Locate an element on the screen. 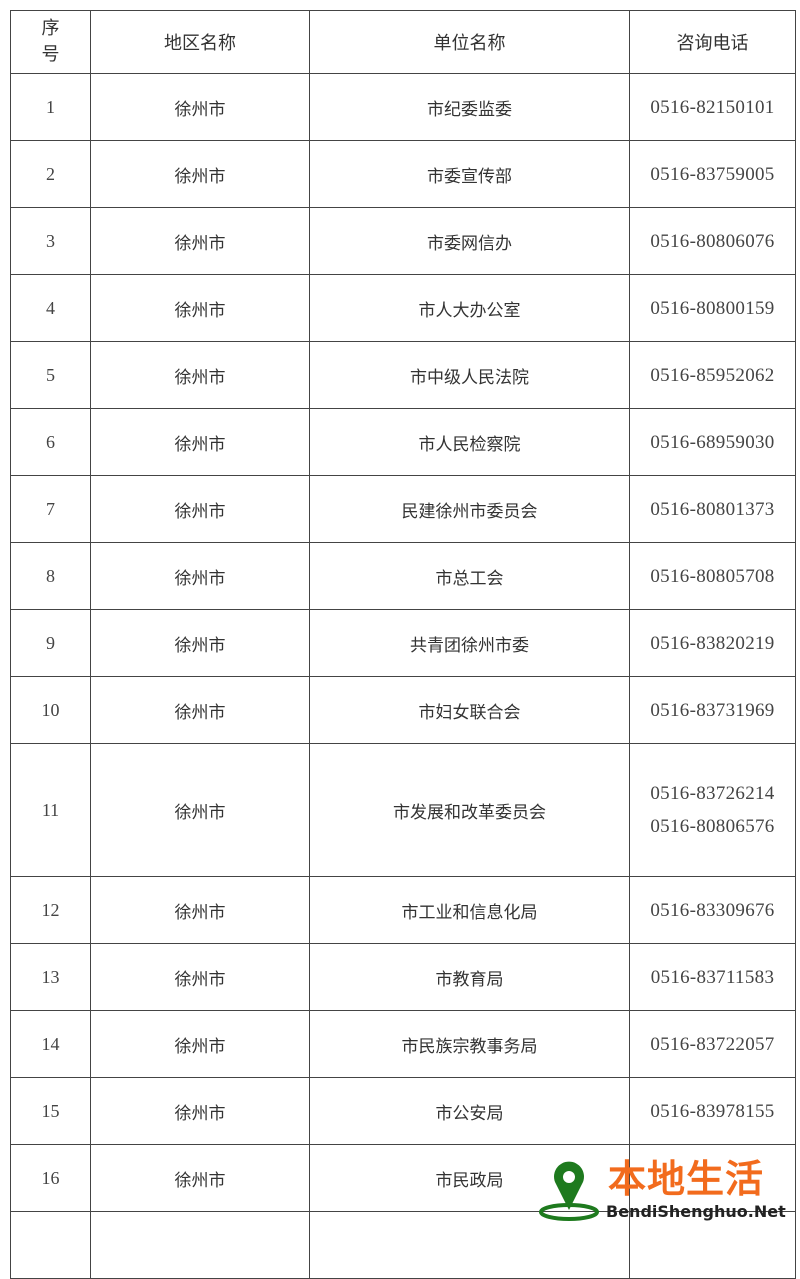 The height and width of the screenshot is (1279, 800). header-index: 序号 is located at coordinates (50, 42).